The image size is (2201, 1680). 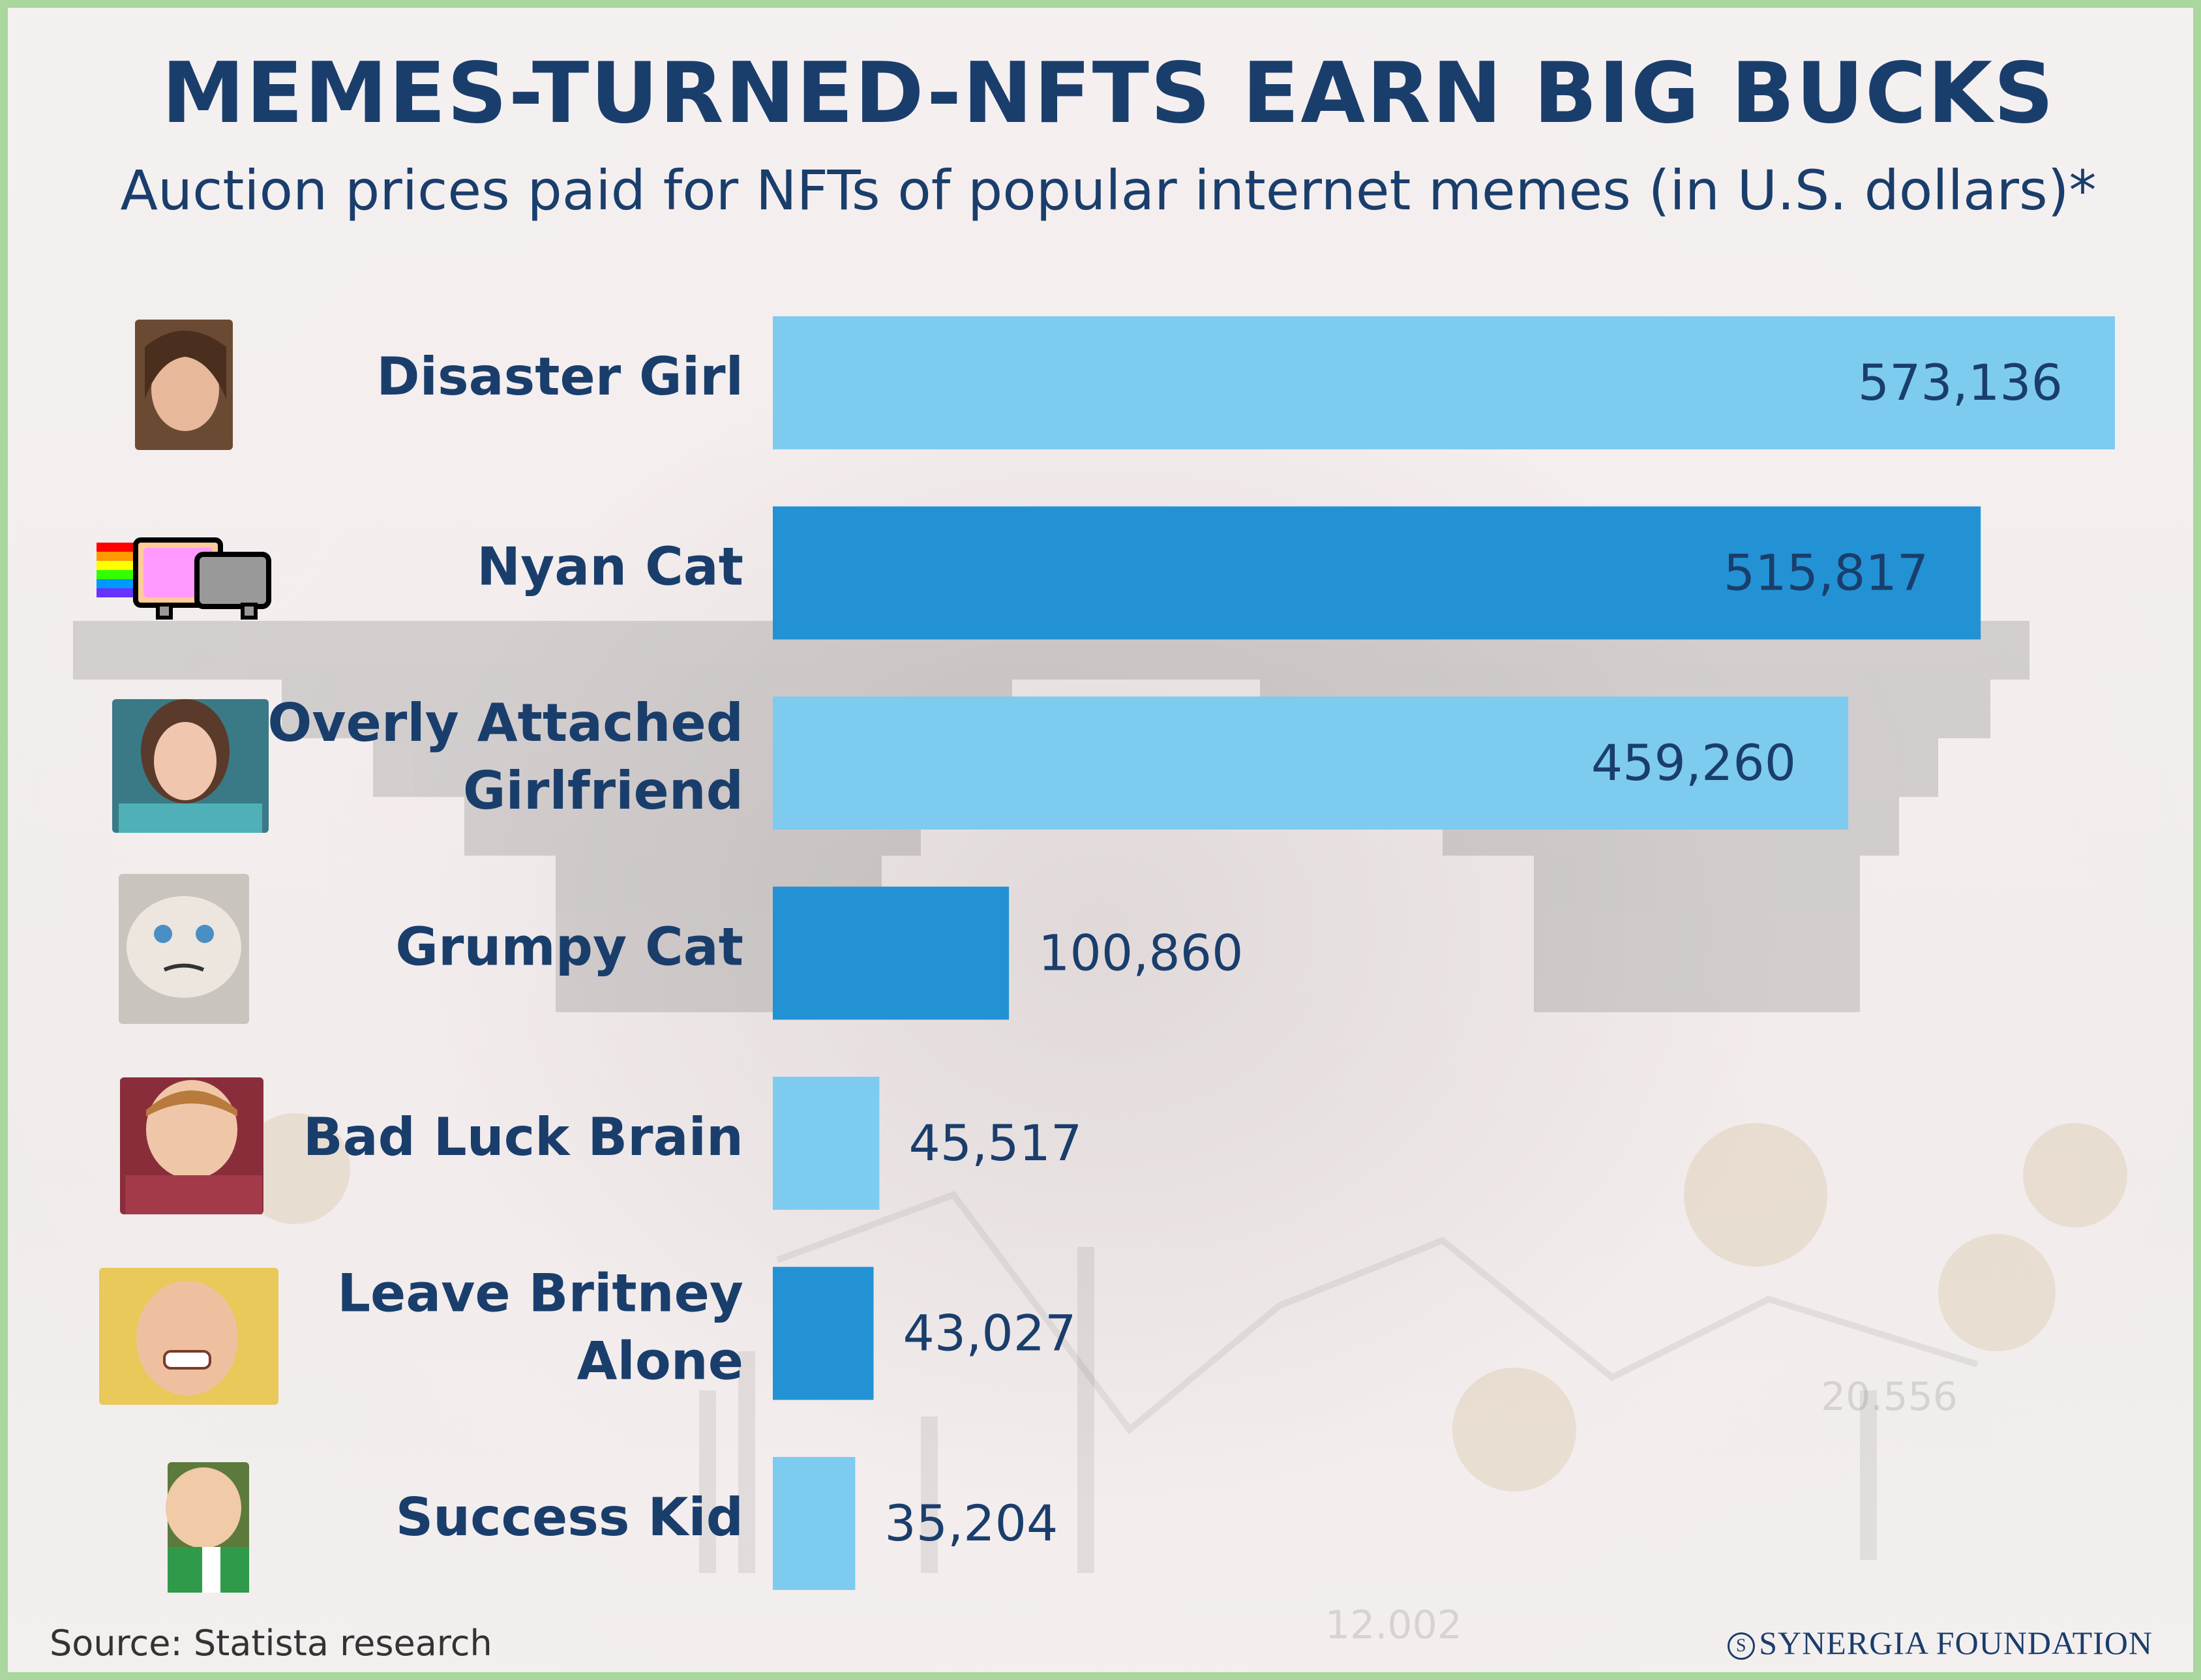 What do you see at coordinates (1742, 1646) in the screenshot?
I see `copyright-s-icon: S` at bounding box center [1742, 1646].